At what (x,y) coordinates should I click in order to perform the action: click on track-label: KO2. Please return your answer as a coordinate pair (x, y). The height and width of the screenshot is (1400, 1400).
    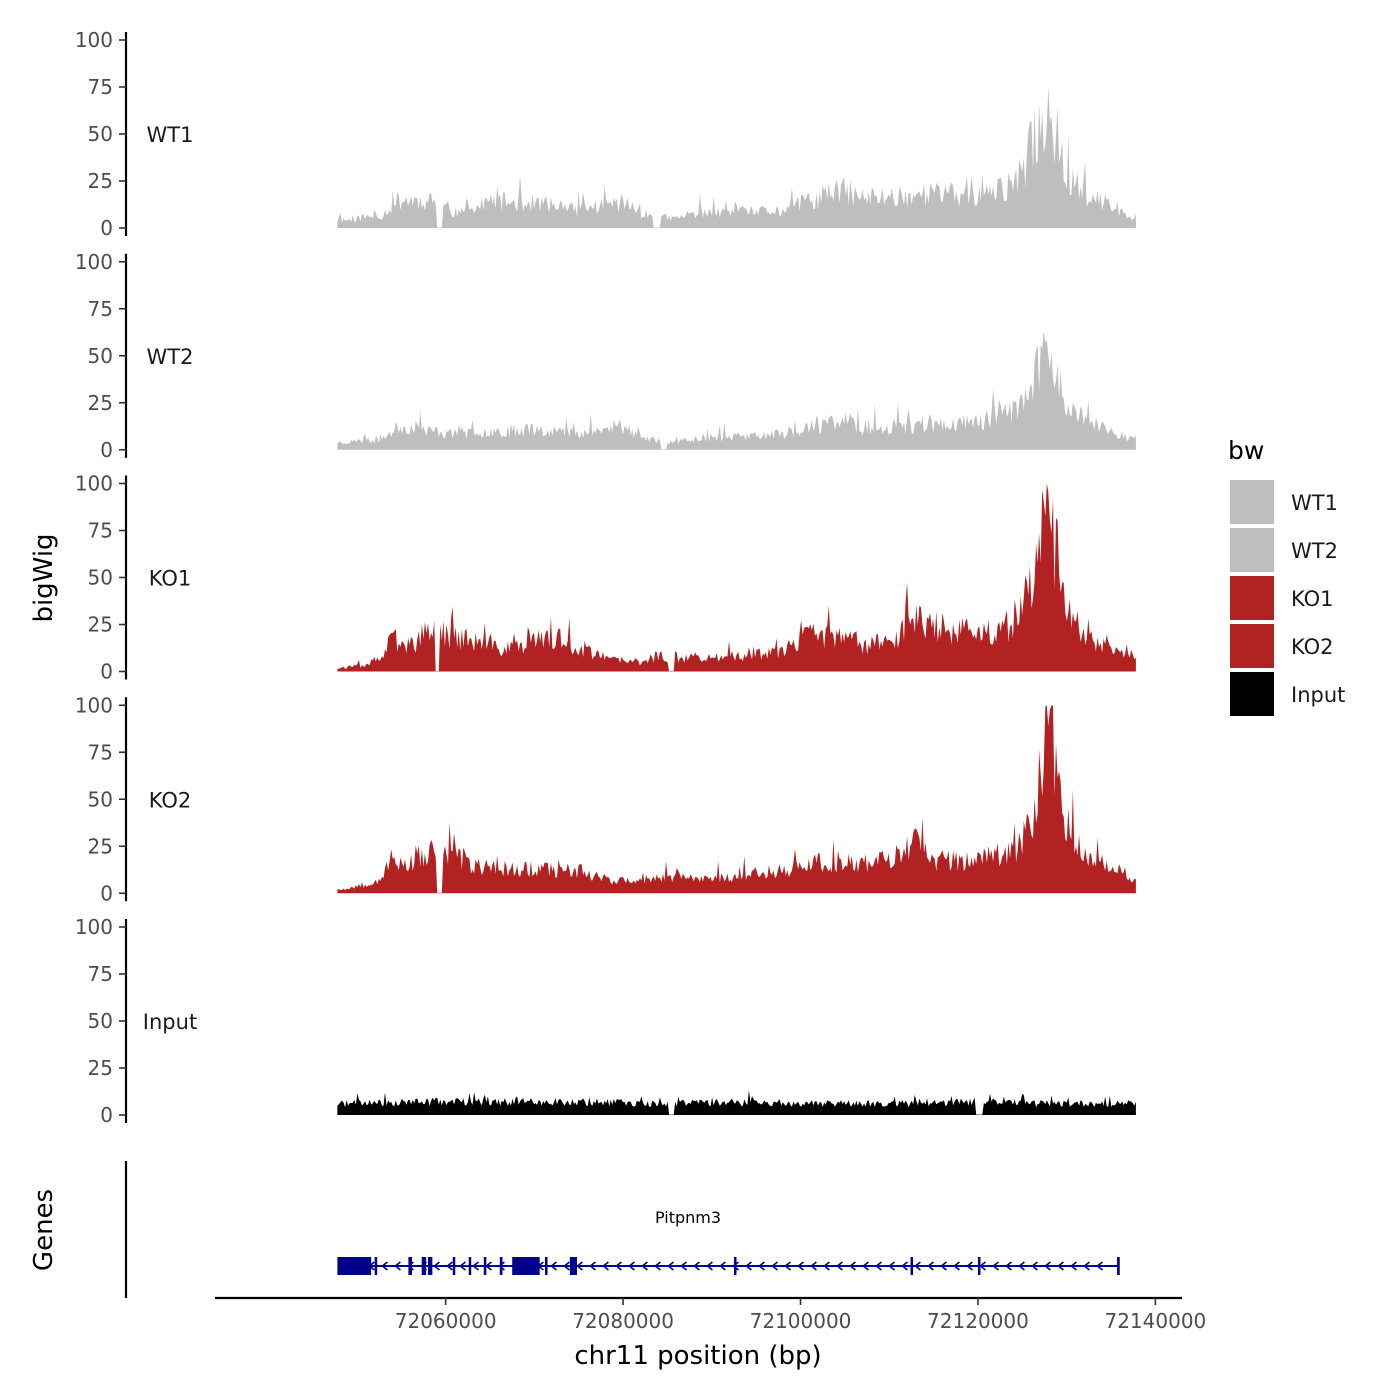
    Looking at the image, I should click on (170, 800).